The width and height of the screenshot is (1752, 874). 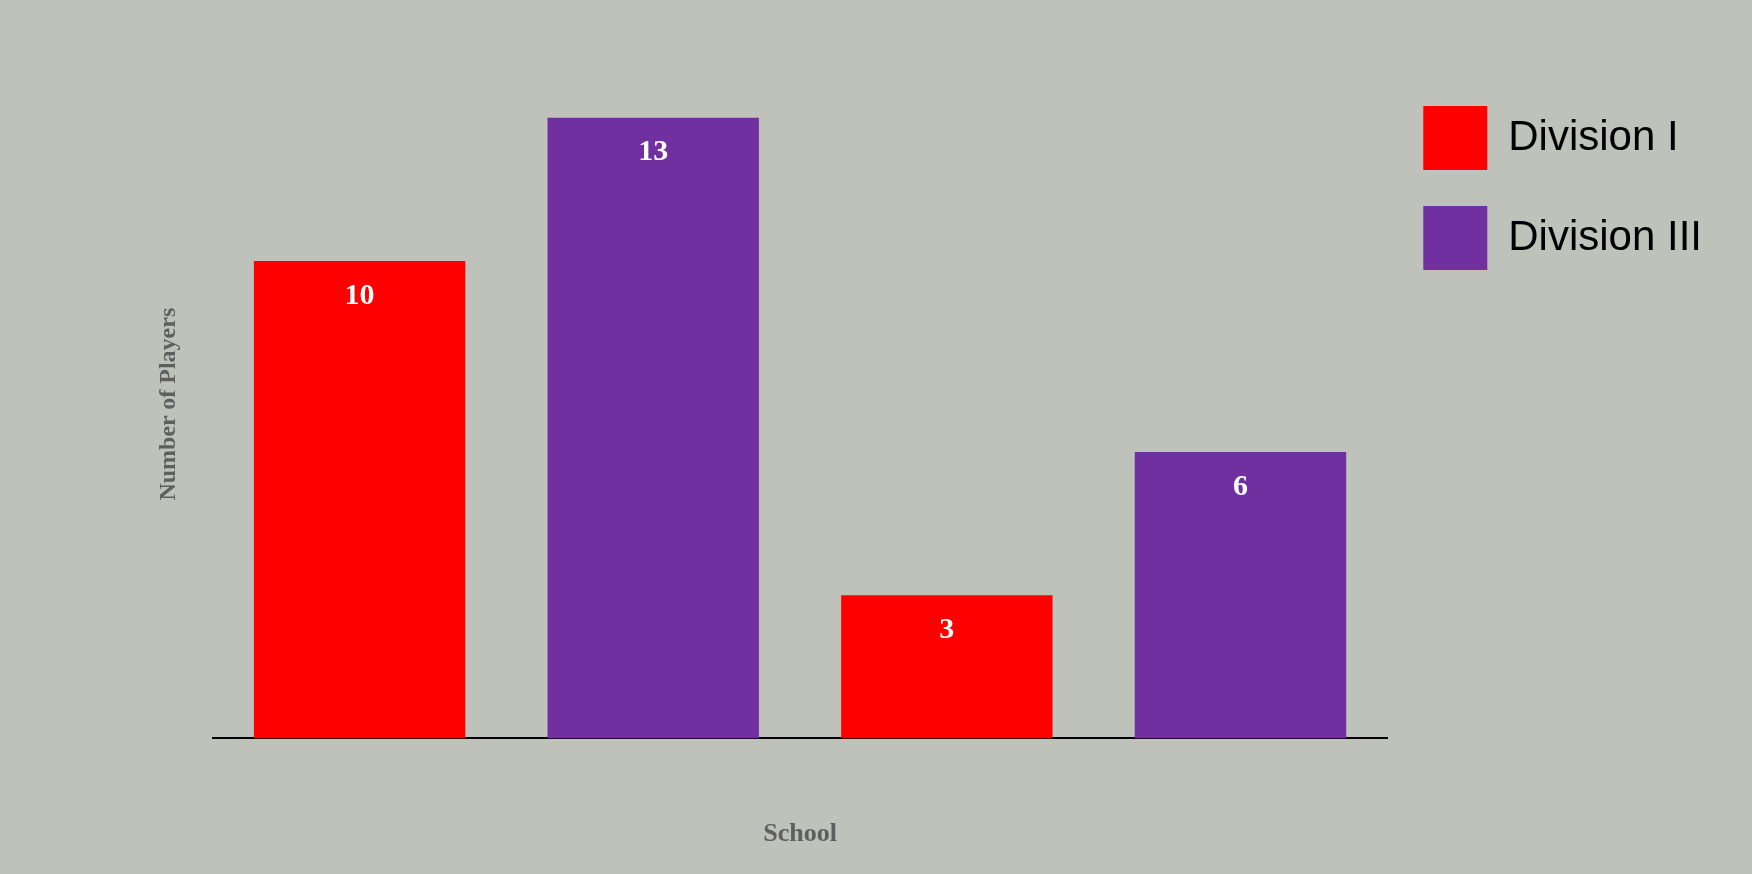 What do you see at coordinates (359, 293) in the screenshot?
I see `data-label: 10` at bounding box center [359, 293].